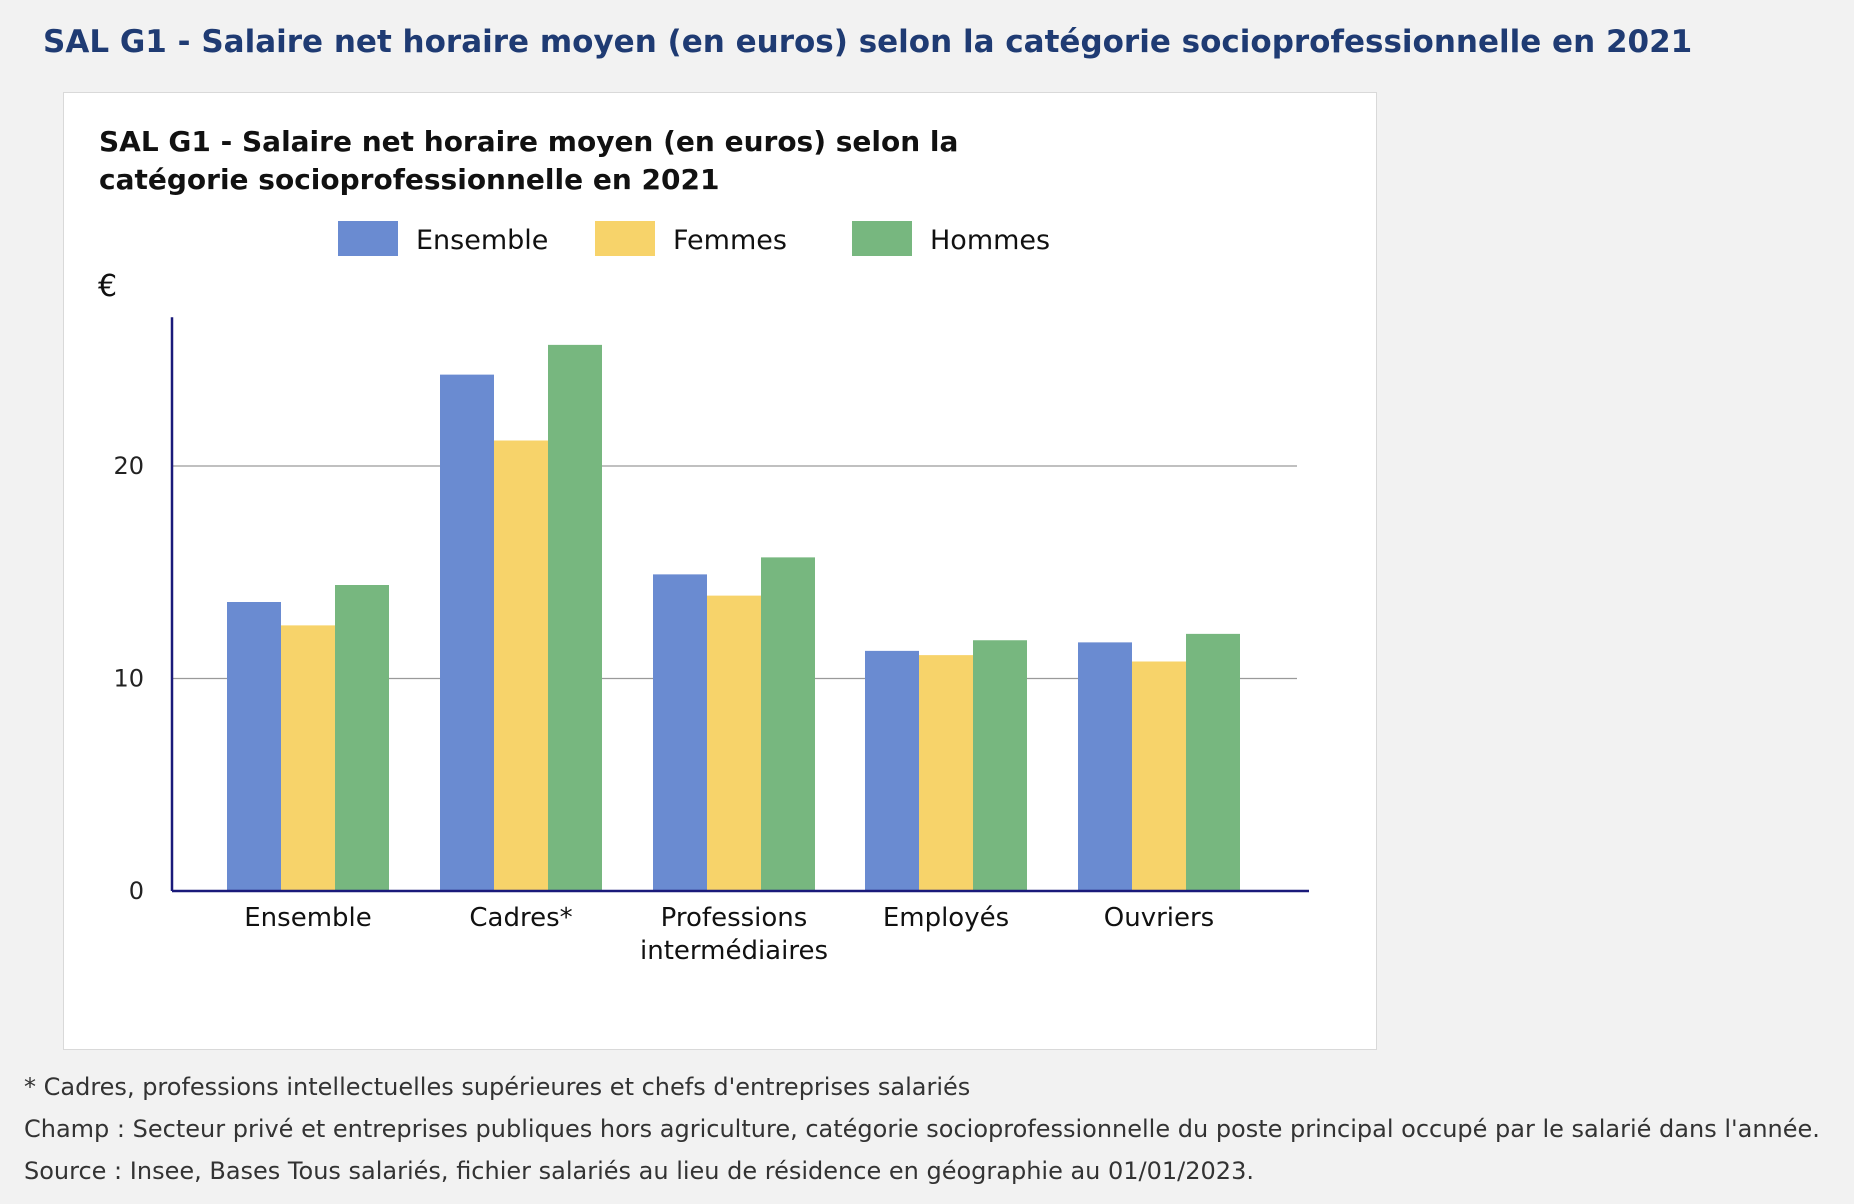 The image size is (1854, 1204). I want to click on legend-swatch-femmes, so click(625, 238).